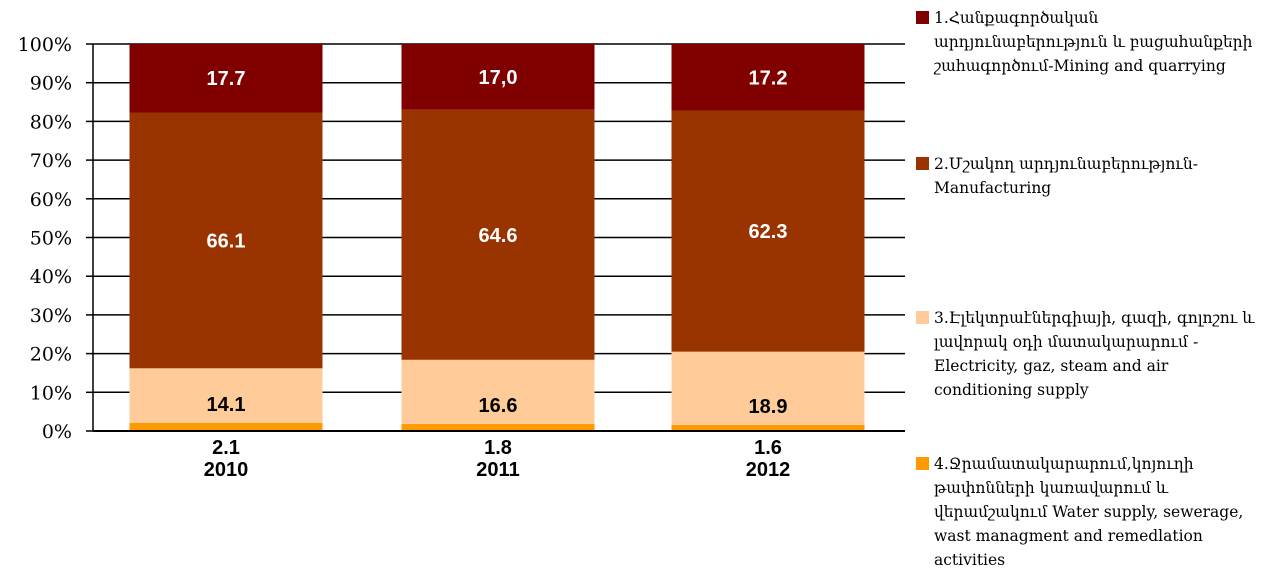  Describe the element at coordinates (51, 355) in the screenshot. I see `y-tick-label: 20%` at that location.